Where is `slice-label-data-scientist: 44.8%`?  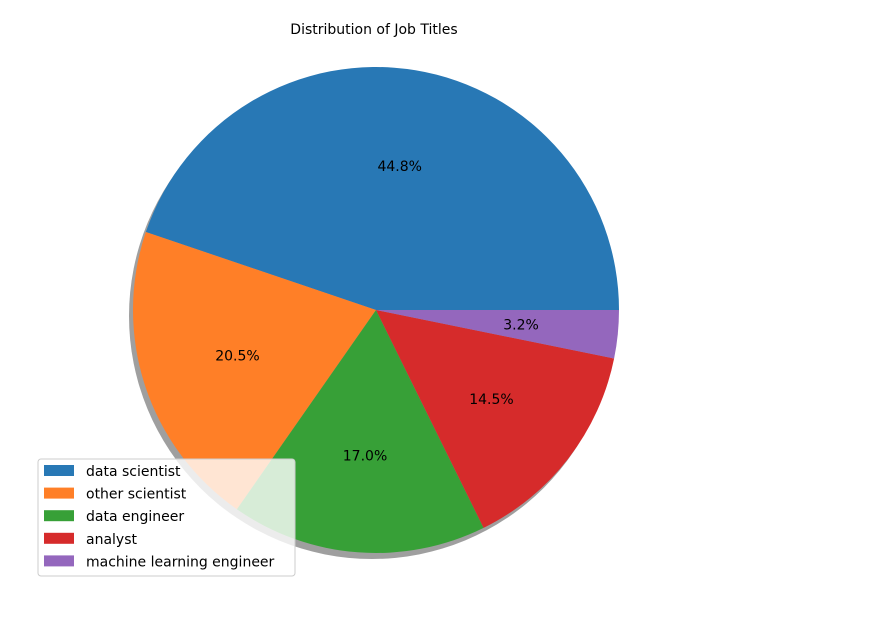
slice-label-data-scientist: 44.8% is located at coordinates (399, 167).